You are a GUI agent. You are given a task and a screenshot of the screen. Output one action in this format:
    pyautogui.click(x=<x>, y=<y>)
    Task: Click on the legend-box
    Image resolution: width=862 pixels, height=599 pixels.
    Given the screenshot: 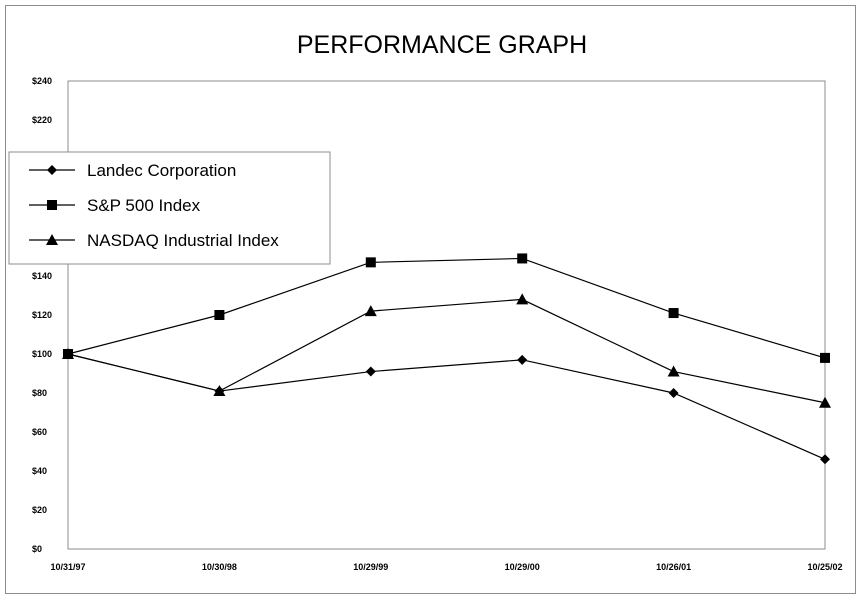 What is the action you would take?
    pyautogui.click(x=169, y=208)
    